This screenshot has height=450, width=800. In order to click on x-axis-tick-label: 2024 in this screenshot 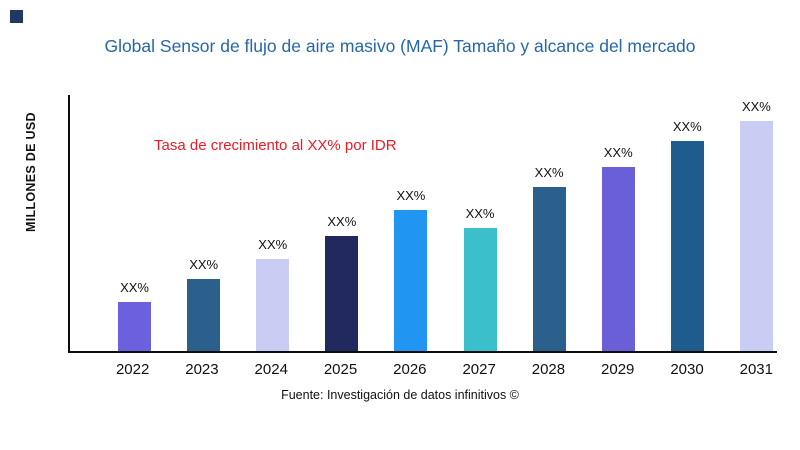, I will do `click(271, 369)`.